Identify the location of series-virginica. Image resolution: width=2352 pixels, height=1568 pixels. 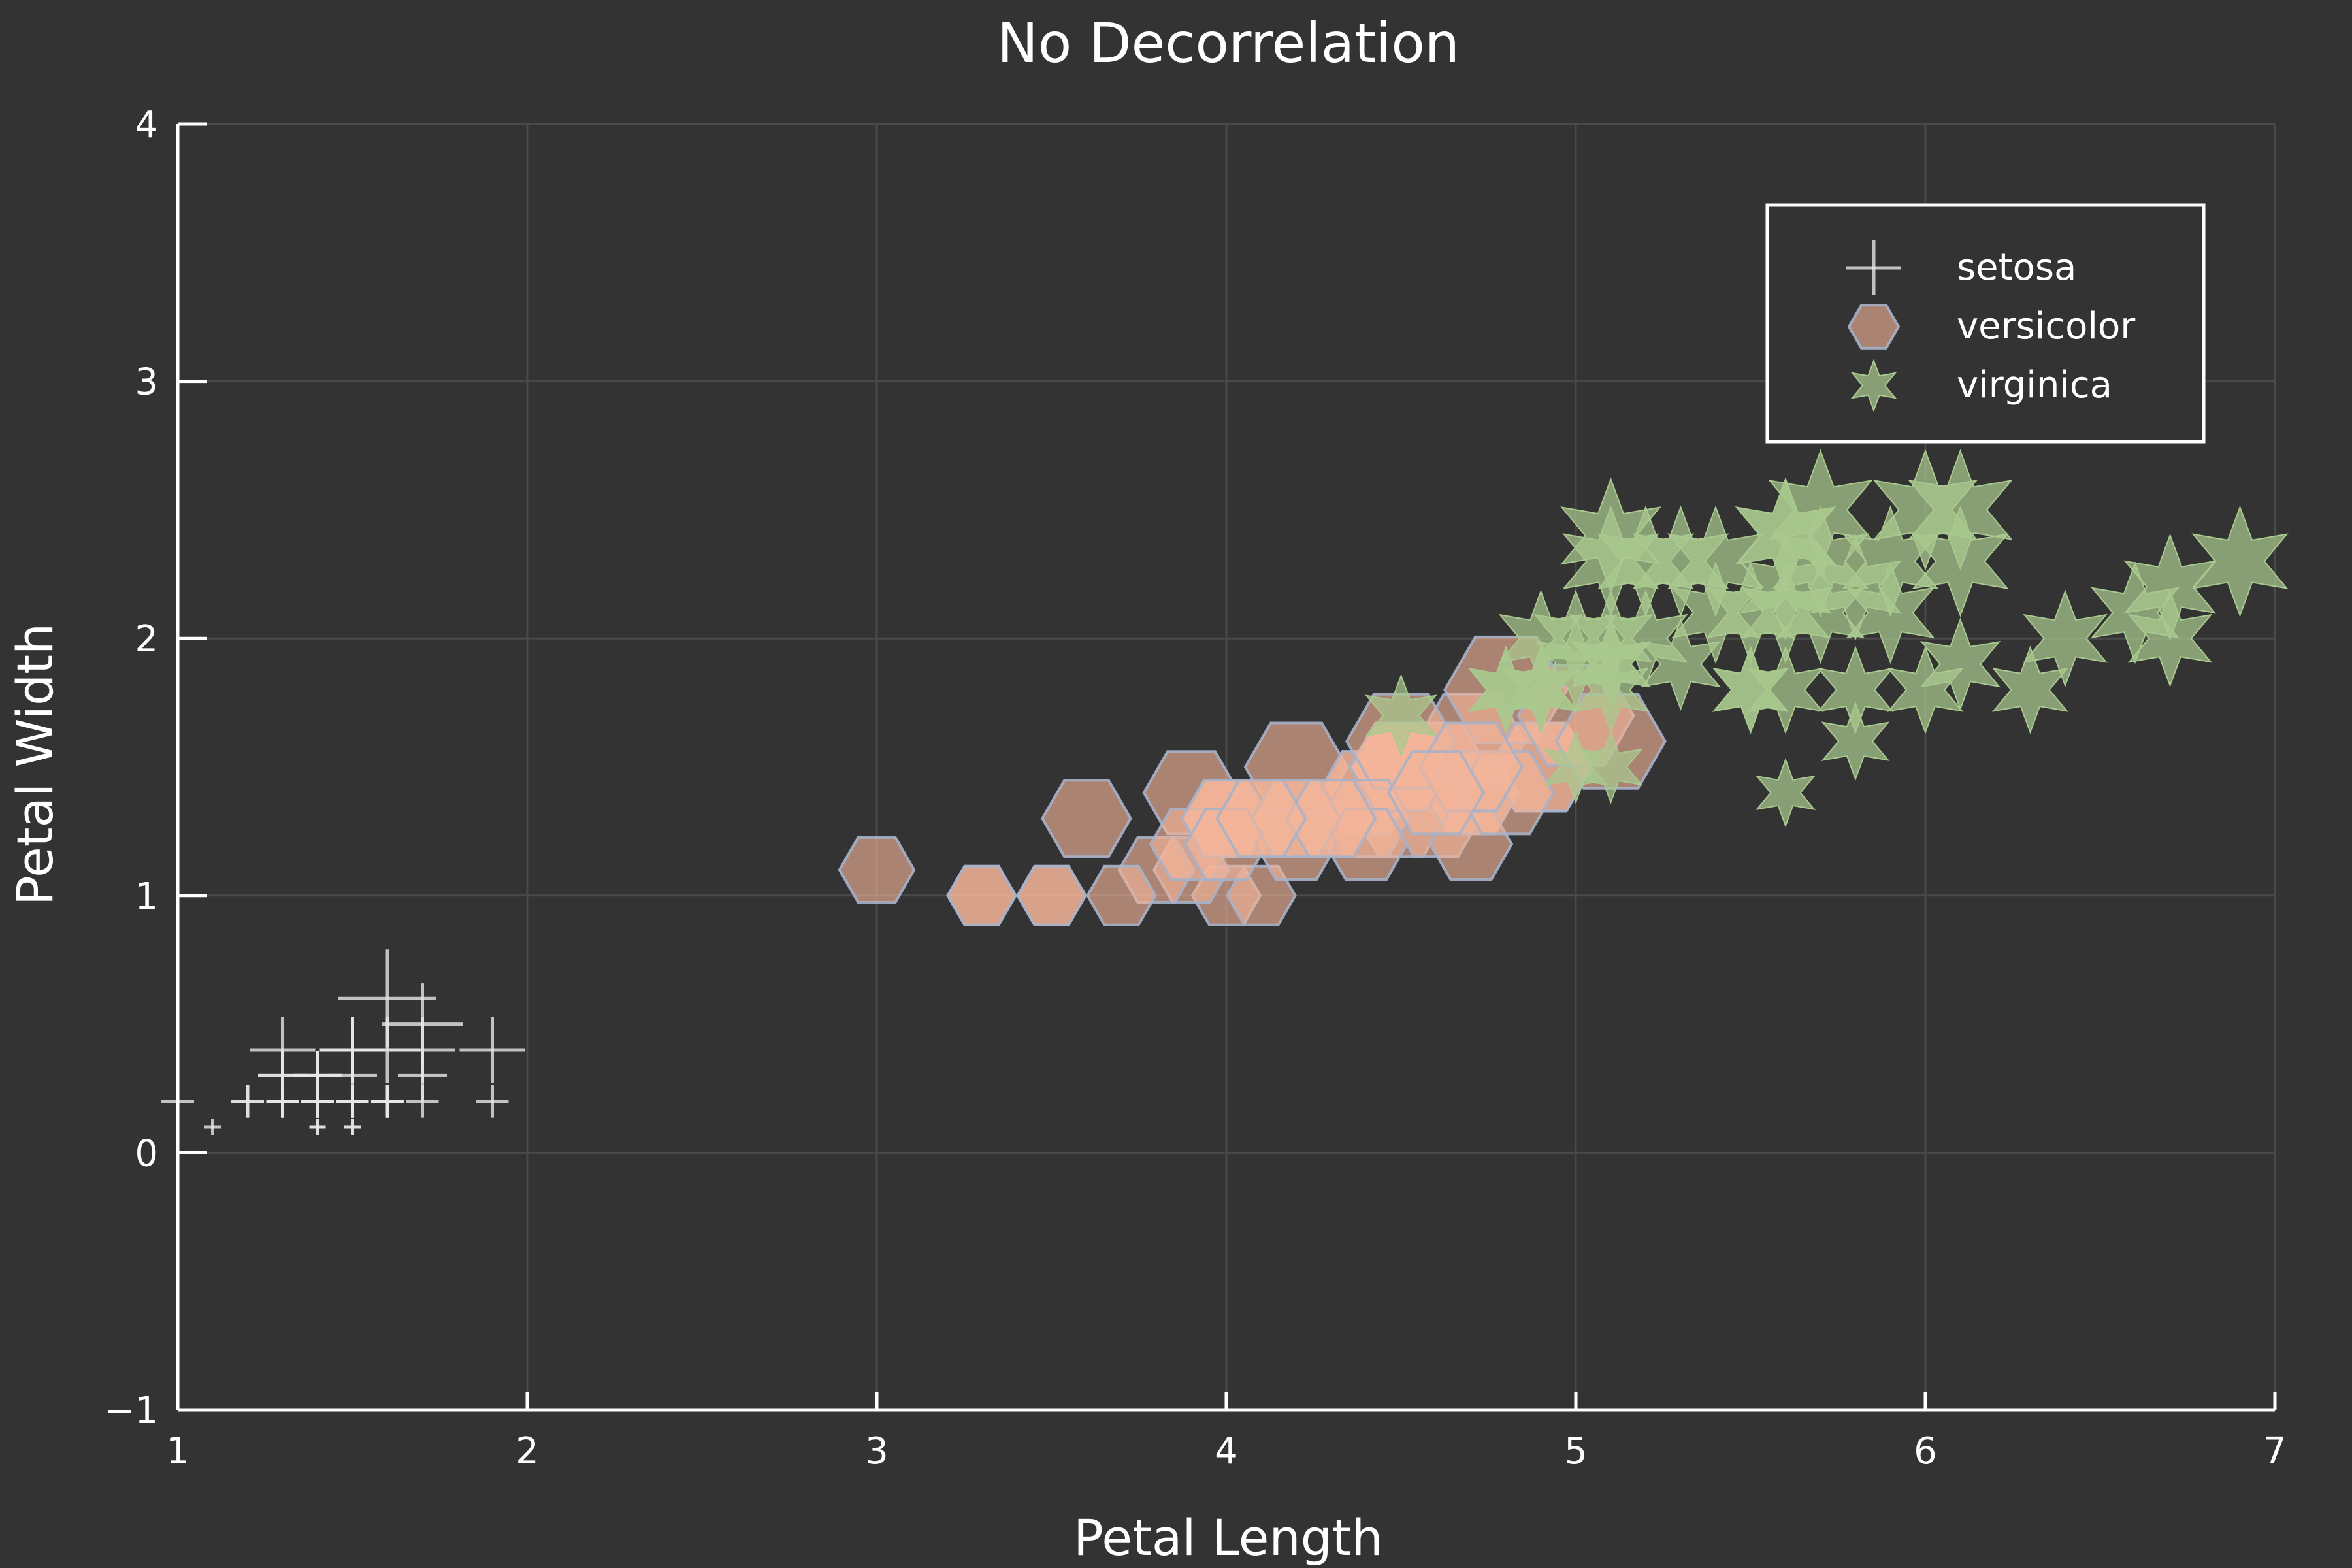
(1826, 638).